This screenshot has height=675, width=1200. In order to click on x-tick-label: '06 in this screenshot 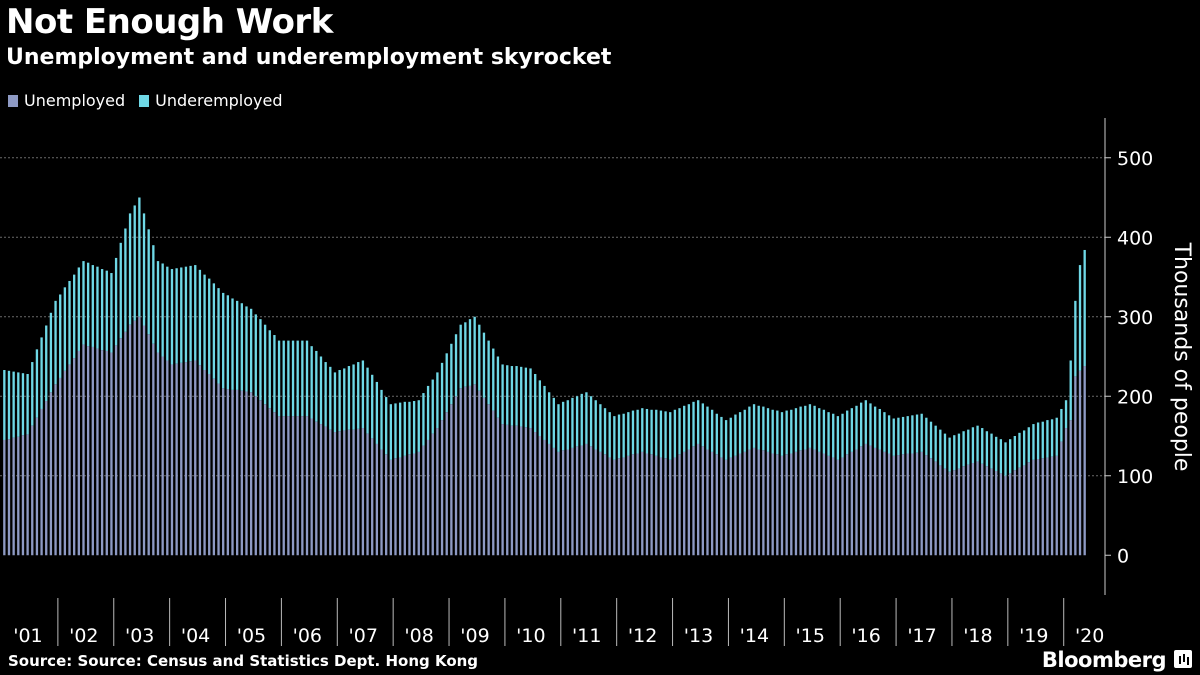, I will do `click(307, 636)`.